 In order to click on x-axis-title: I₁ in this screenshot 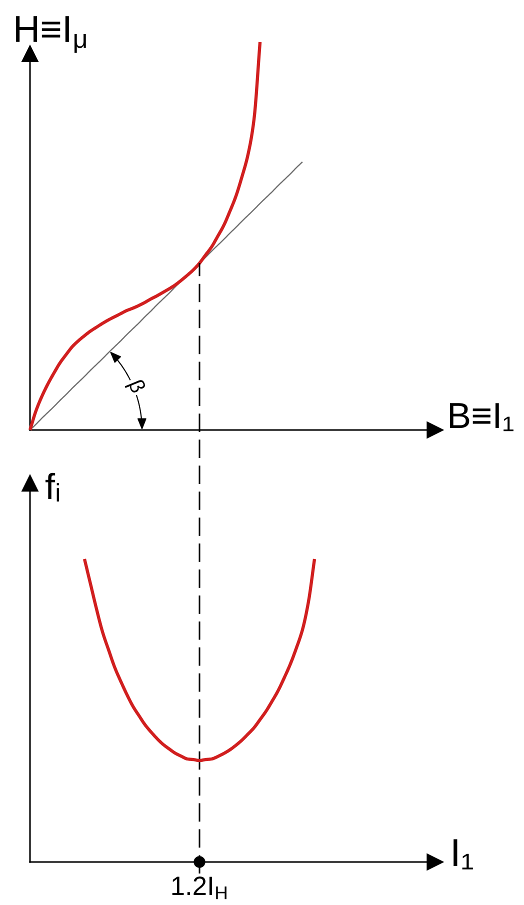, I will do `click(463, 854)`.